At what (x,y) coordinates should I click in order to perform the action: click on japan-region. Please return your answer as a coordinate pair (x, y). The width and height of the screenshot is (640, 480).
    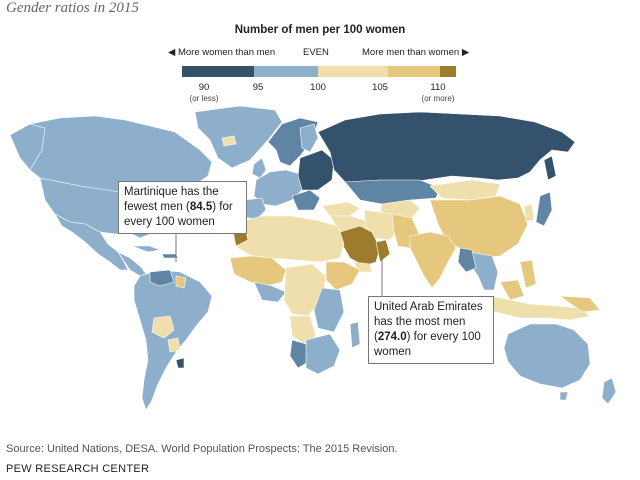
    Looking at the image, I should click on (544, 209).